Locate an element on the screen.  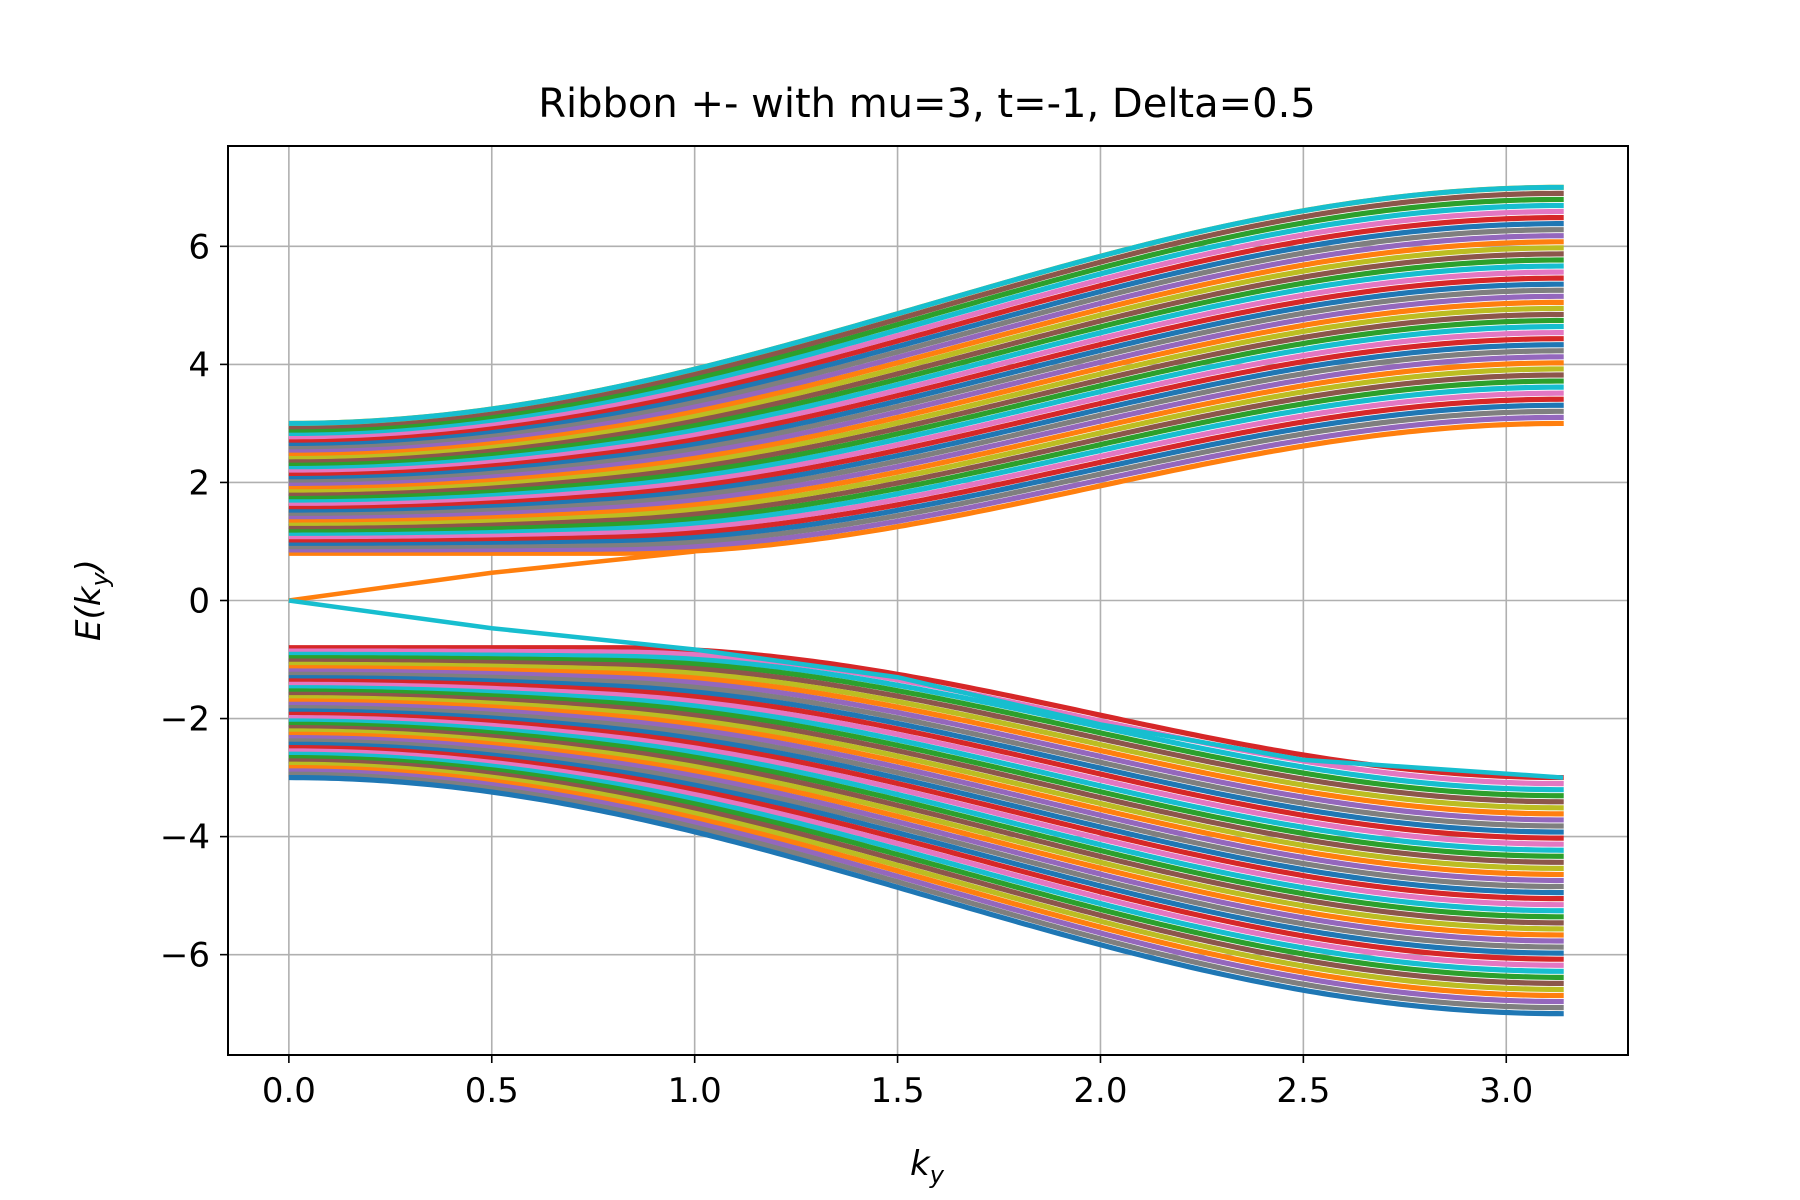
y-tick-label-6: 6 is located at coordinates (199, 247).